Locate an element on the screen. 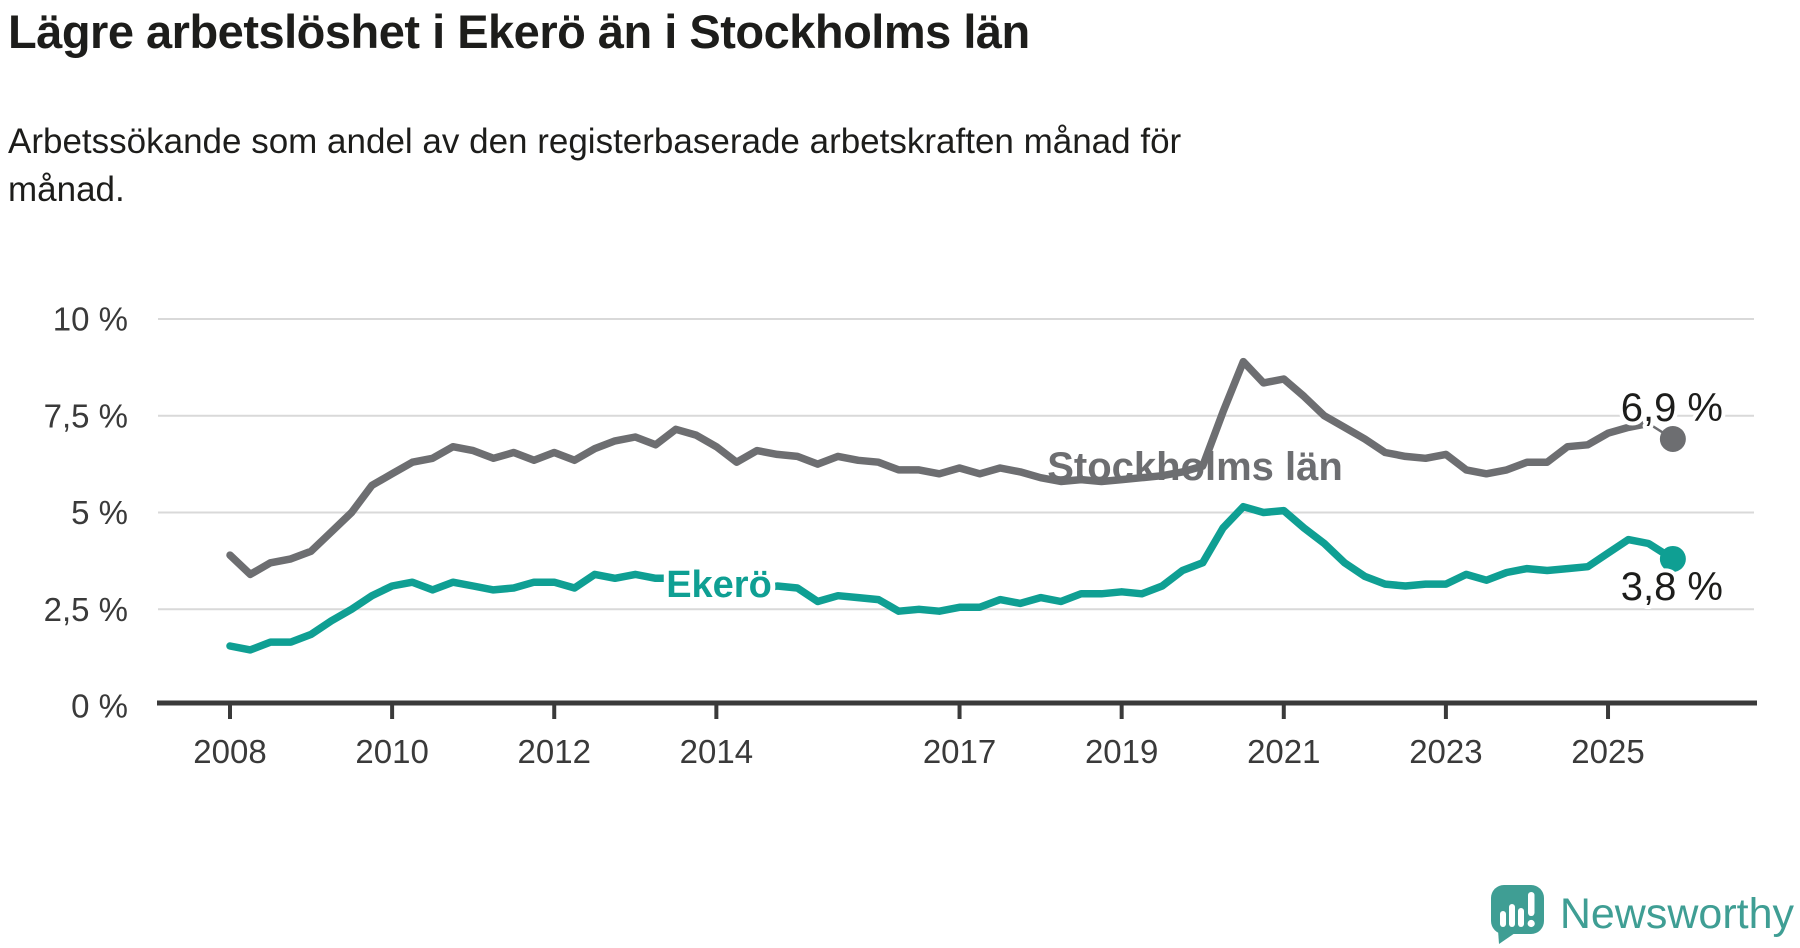  newsworthy-footer: Newsworthy is located at coordinates (1641, 914).